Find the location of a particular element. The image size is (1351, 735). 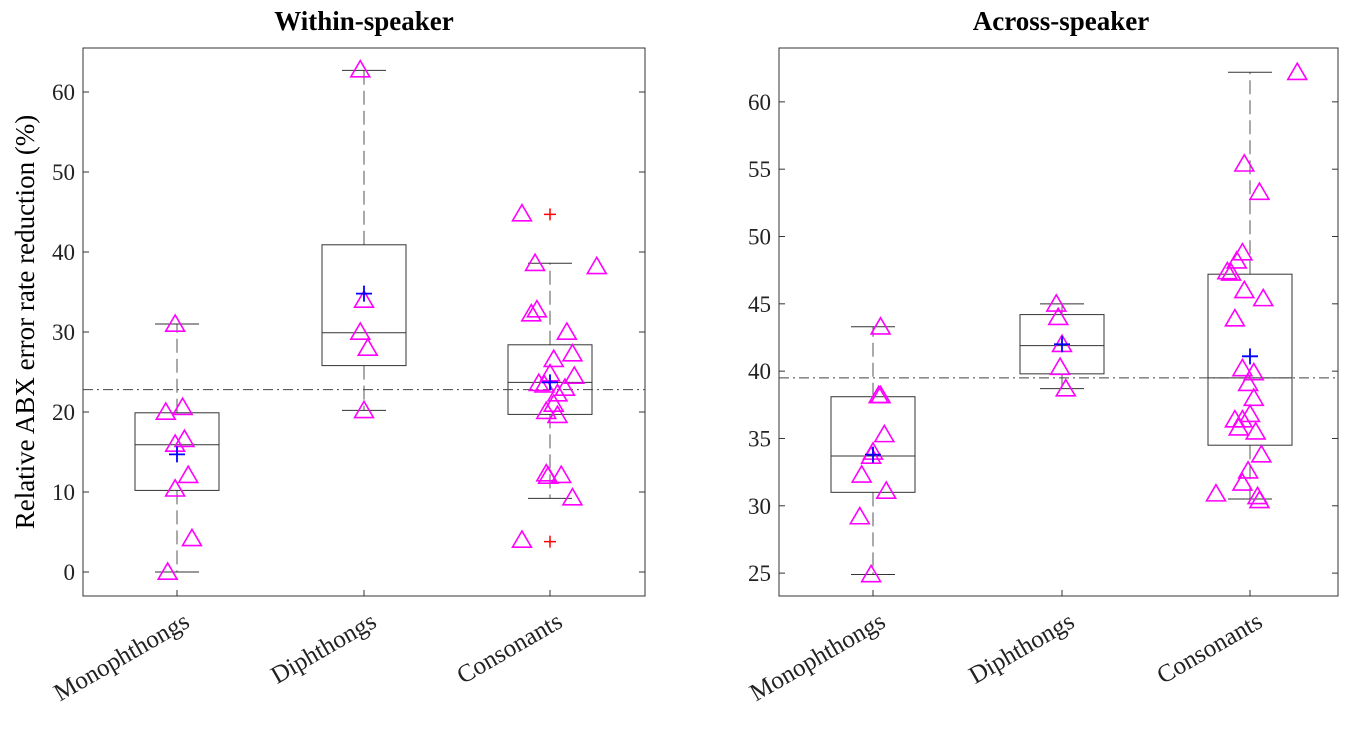

y-tick-label: 10 is located at coordinates (63, 492).